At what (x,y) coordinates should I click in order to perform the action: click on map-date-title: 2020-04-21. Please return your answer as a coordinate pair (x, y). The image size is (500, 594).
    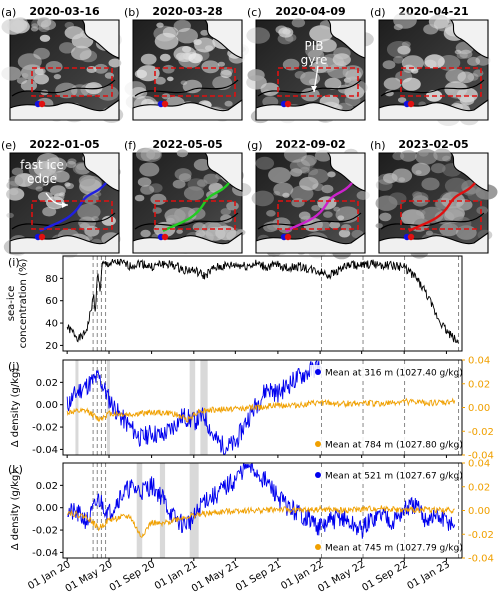
    Looking at the image, I should click on (433, 11).